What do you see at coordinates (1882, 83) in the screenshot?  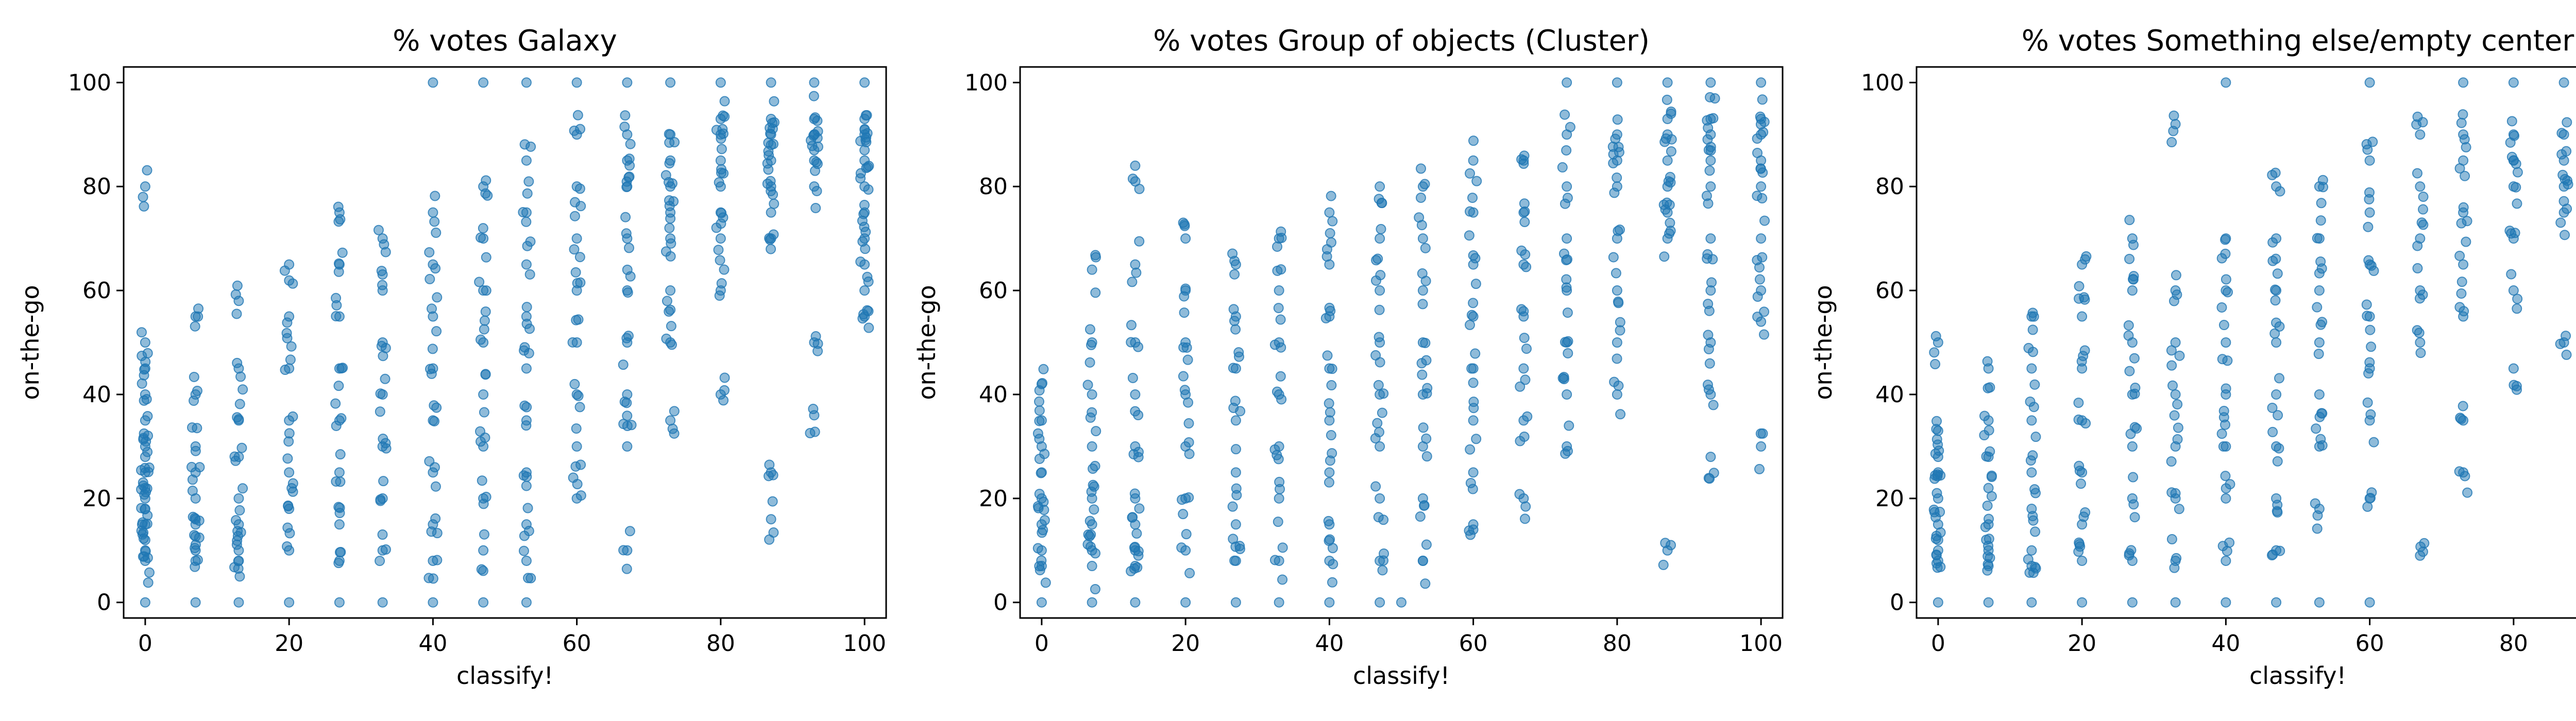 I see `y-tick-label: 100` at bounding box center [1882, 83].